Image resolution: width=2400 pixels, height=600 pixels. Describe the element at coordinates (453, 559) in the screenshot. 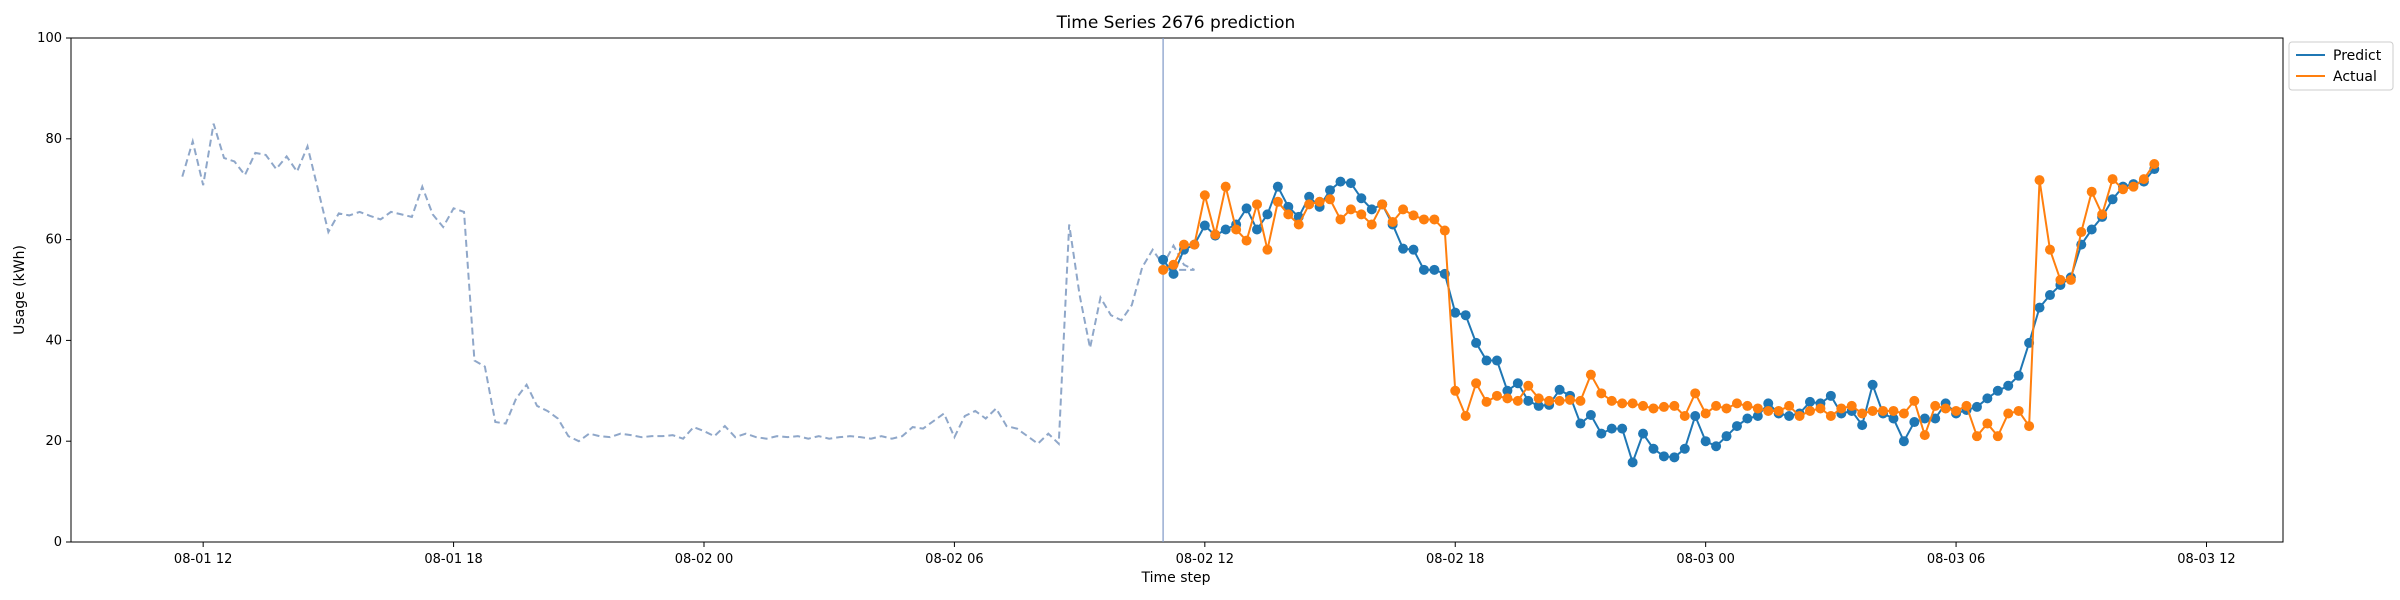

I see `x-tick-label: 08-01 18` at that location.